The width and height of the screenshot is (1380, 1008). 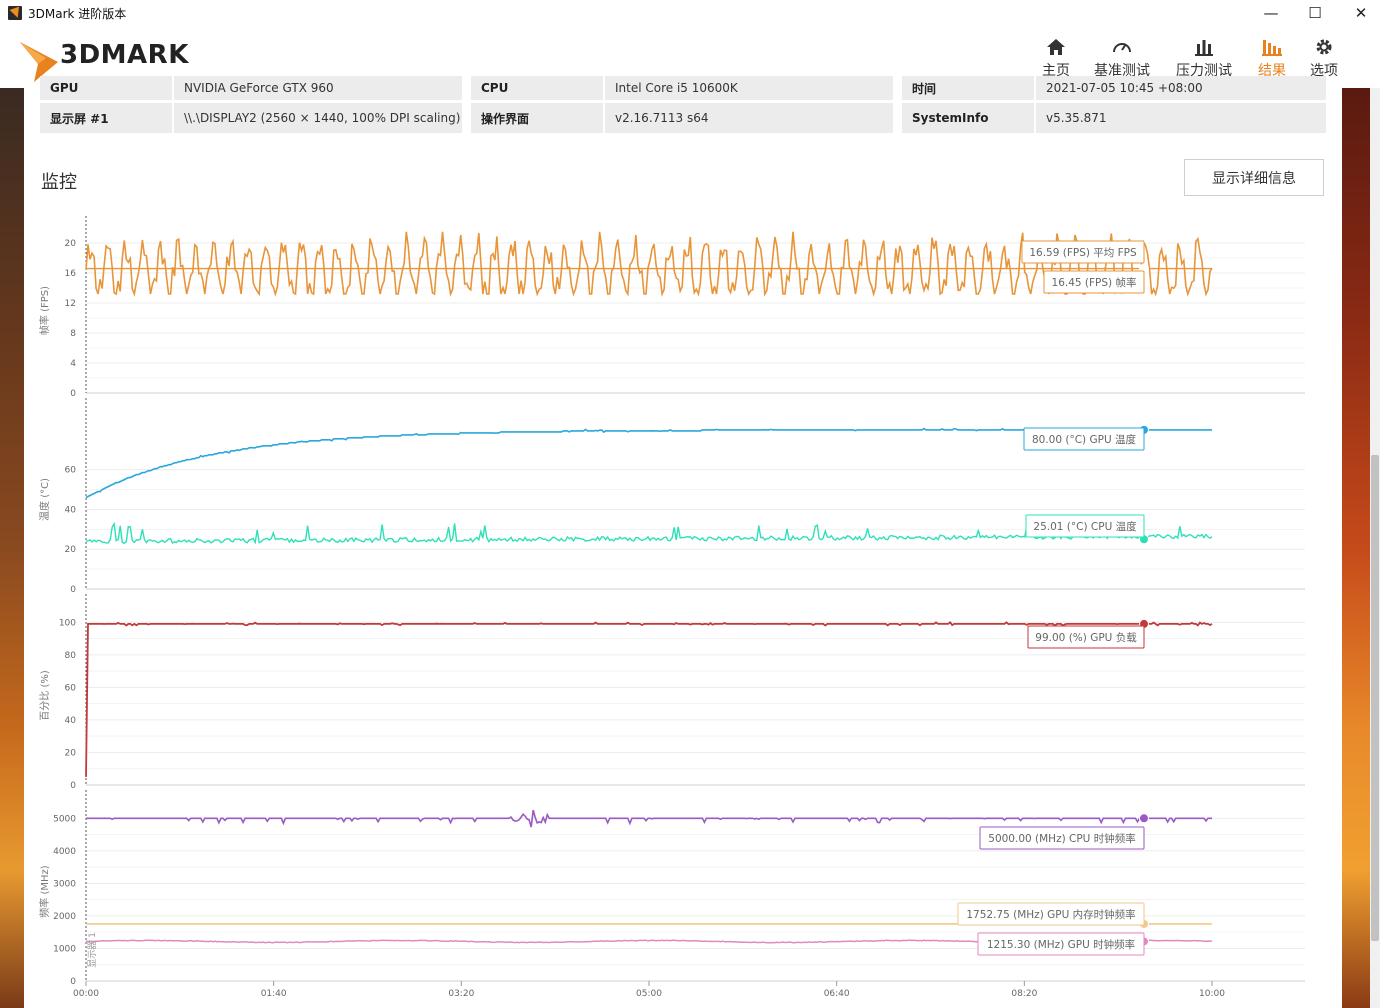 I want to click on avg-fps-label: 16.59 (FPS) 平均 FPS, so click(x=1083, y=253).